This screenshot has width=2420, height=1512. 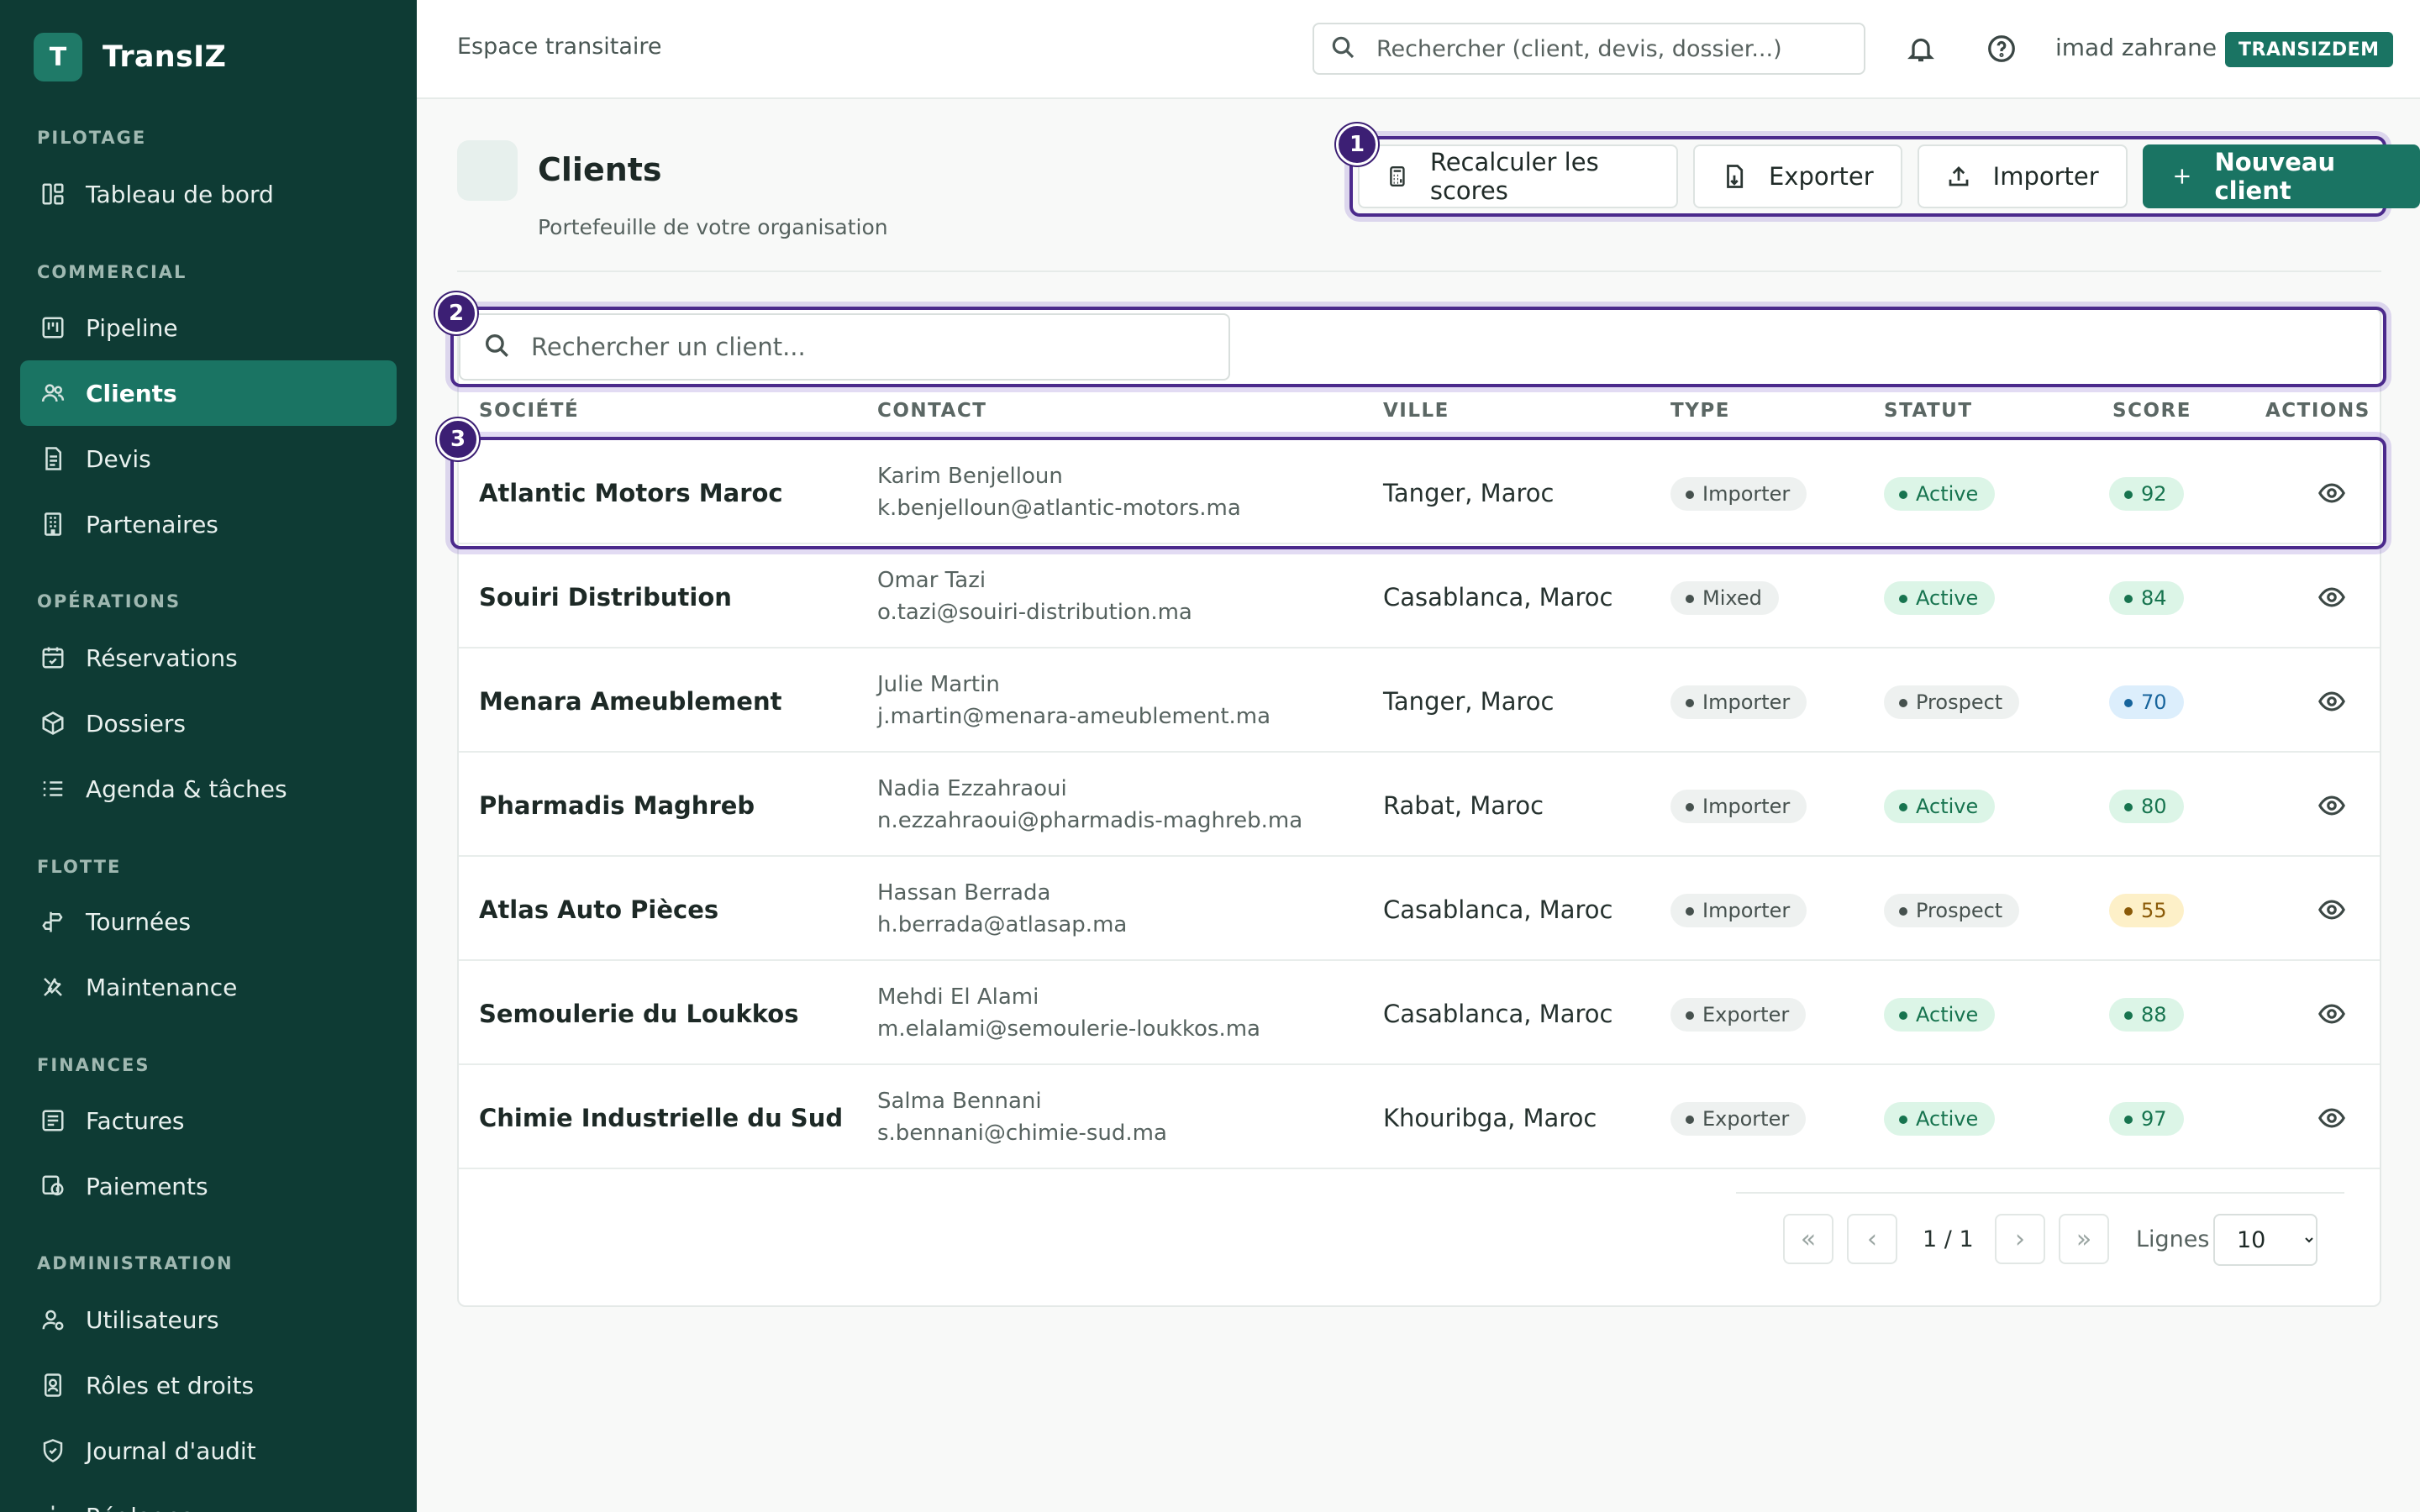 I want to click on client-search-input, so click(x=858, y=347).